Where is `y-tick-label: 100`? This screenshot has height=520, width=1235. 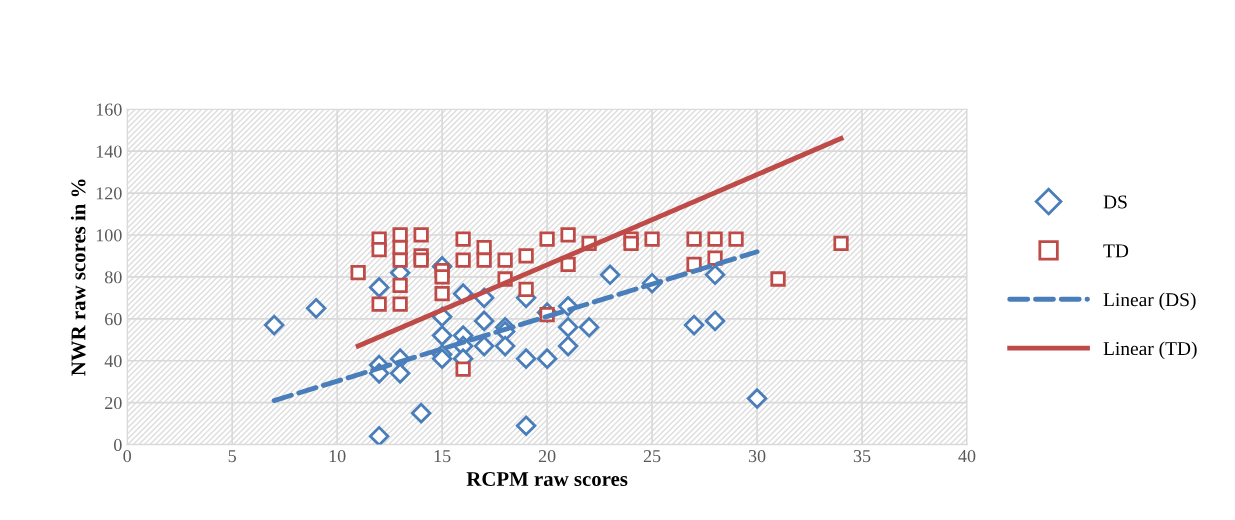 y-tick-label: 100 is located at coordinates (109, 235).